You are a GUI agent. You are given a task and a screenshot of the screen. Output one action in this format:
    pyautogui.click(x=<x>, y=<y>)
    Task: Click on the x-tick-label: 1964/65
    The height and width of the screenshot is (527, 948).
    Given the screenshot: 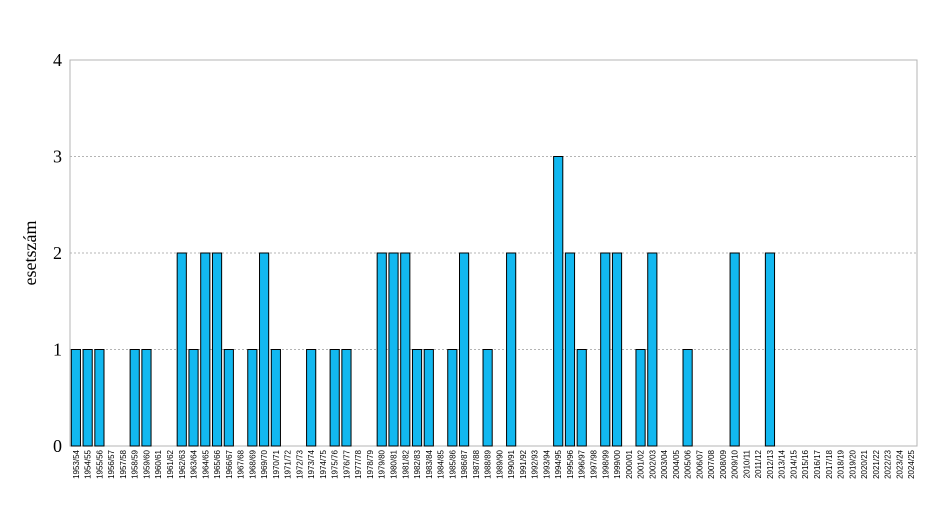 What is the action you would take?
    pyautogui.click(x=205, y=463)
    